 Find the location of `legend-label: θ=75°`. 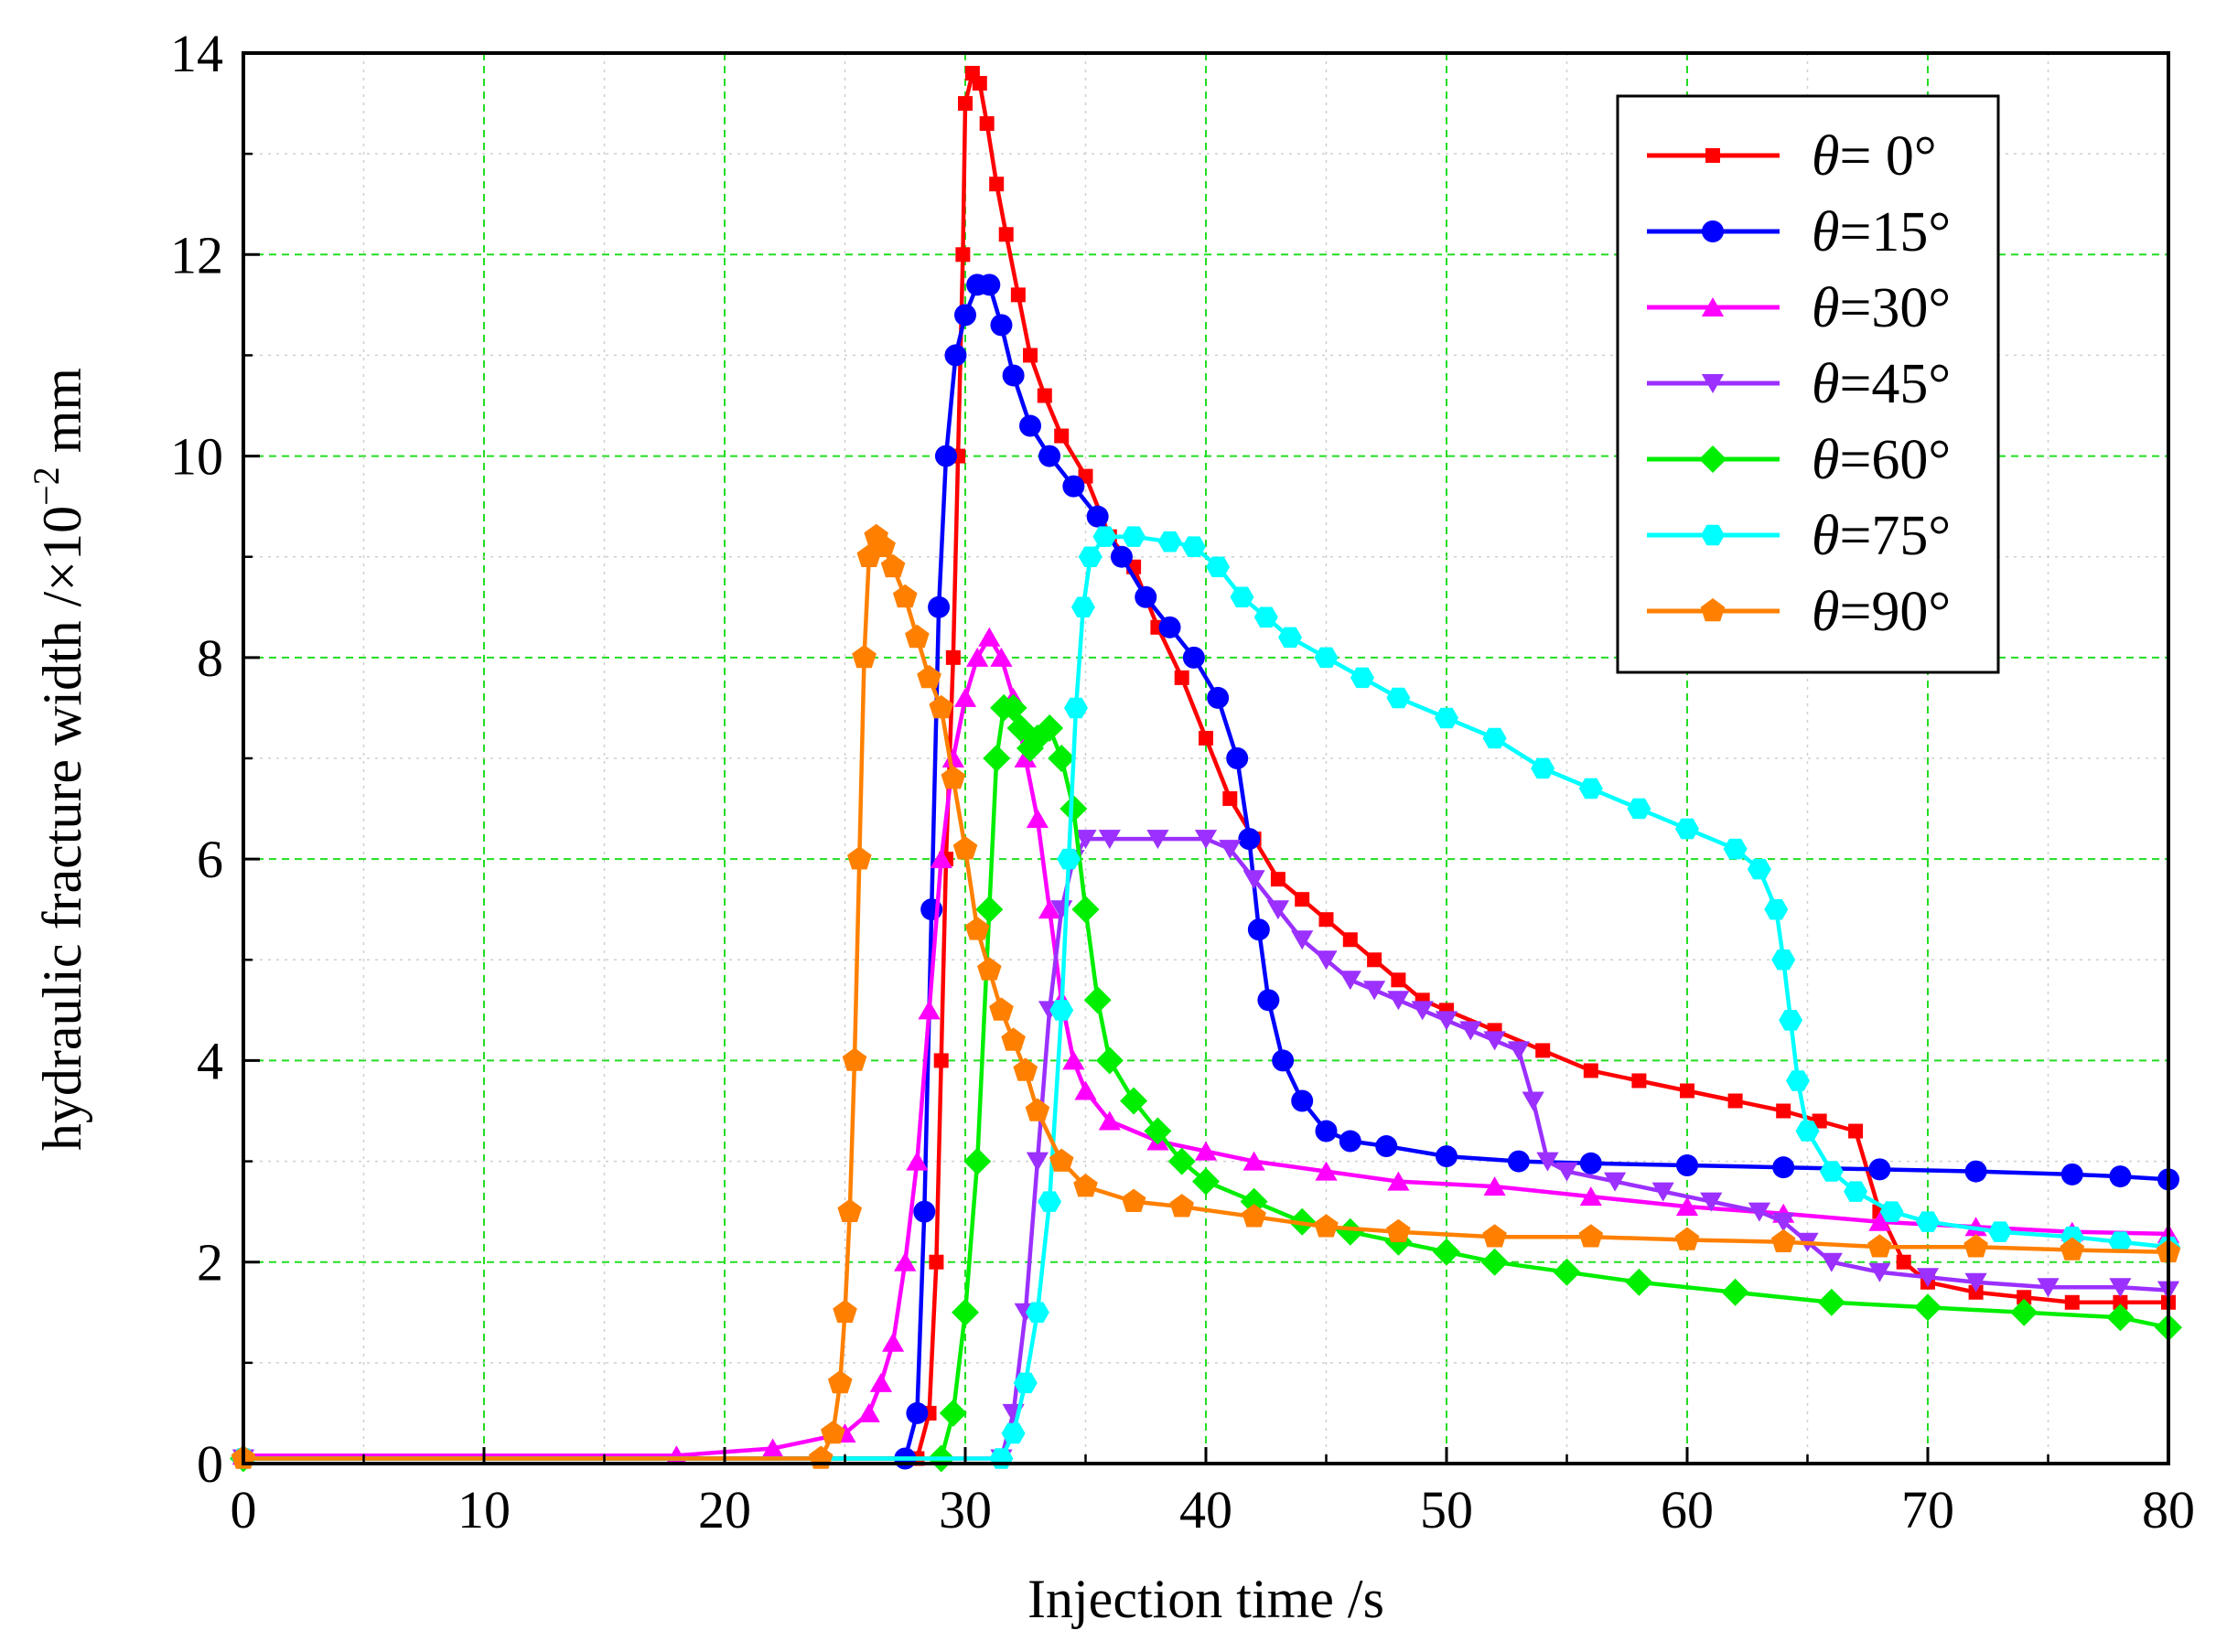

legend-label: θ=75° is located at coordinates (1882, 536).